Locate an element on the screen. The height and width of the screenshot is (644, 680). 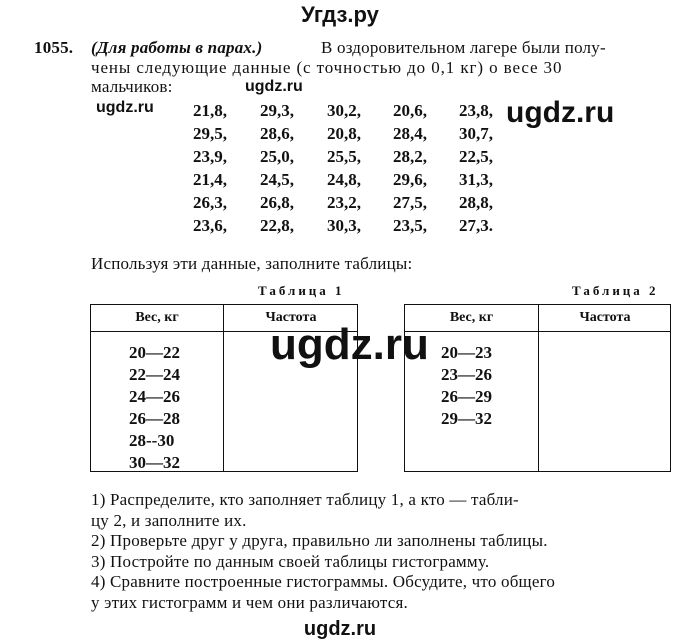
data-value: 23,6, is located at coordinates (210, 225).